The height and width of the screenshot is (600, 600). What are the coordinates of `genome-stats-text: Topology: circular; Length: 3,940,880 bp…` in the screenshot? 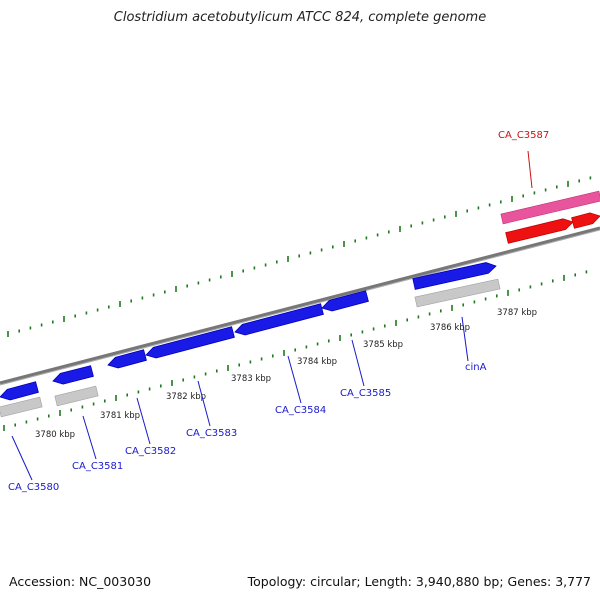 It's located at (419, 581).